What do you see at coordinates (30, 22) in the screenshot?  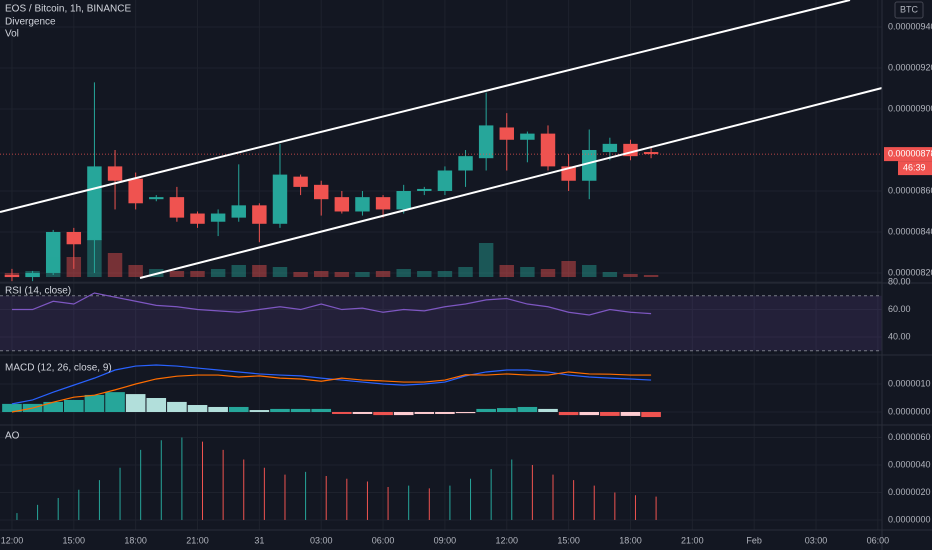 I see `indicator-label: Divergence` at bounding box center [30, 22].